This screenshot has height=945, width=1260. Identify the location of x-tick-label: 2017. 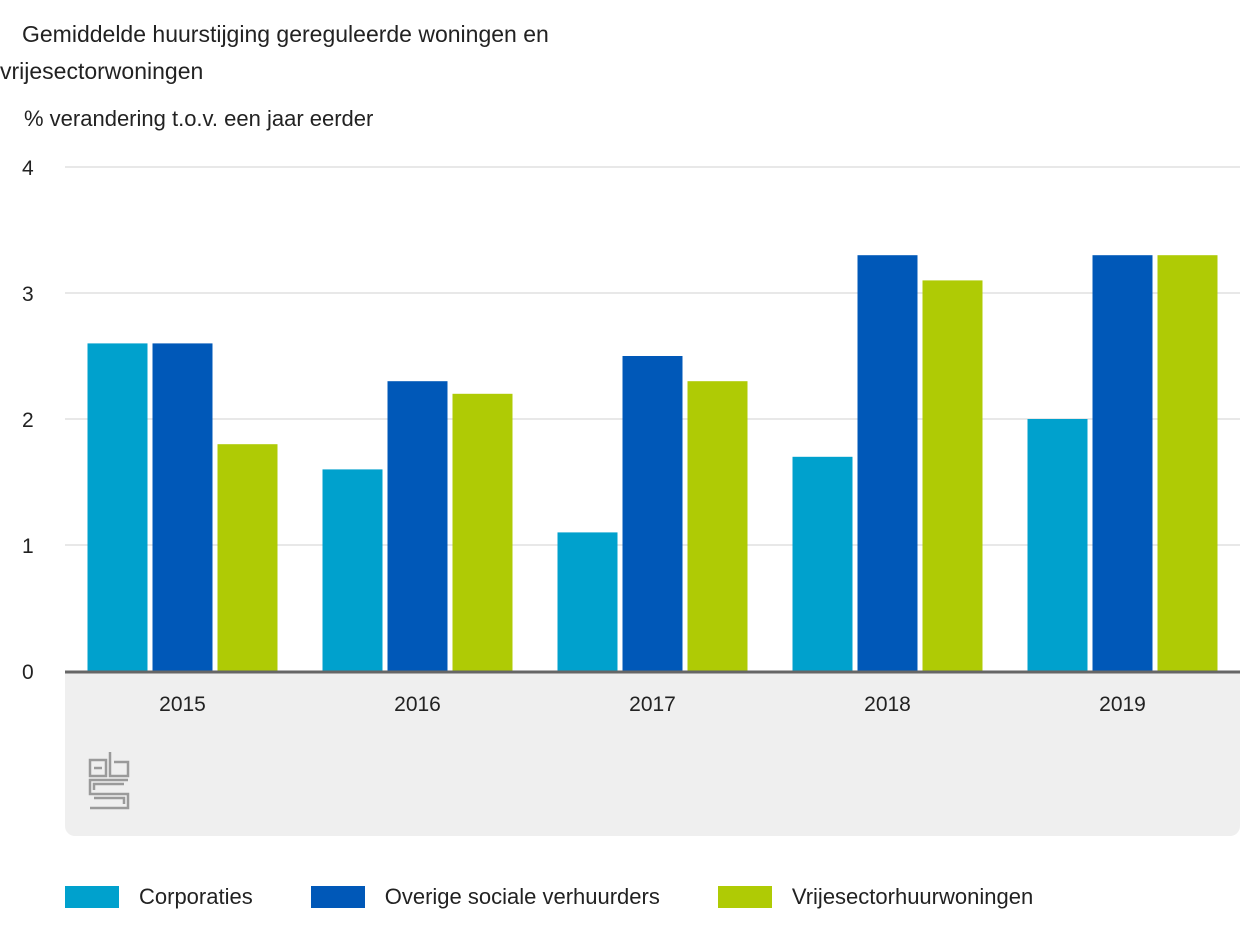
(652, 704).